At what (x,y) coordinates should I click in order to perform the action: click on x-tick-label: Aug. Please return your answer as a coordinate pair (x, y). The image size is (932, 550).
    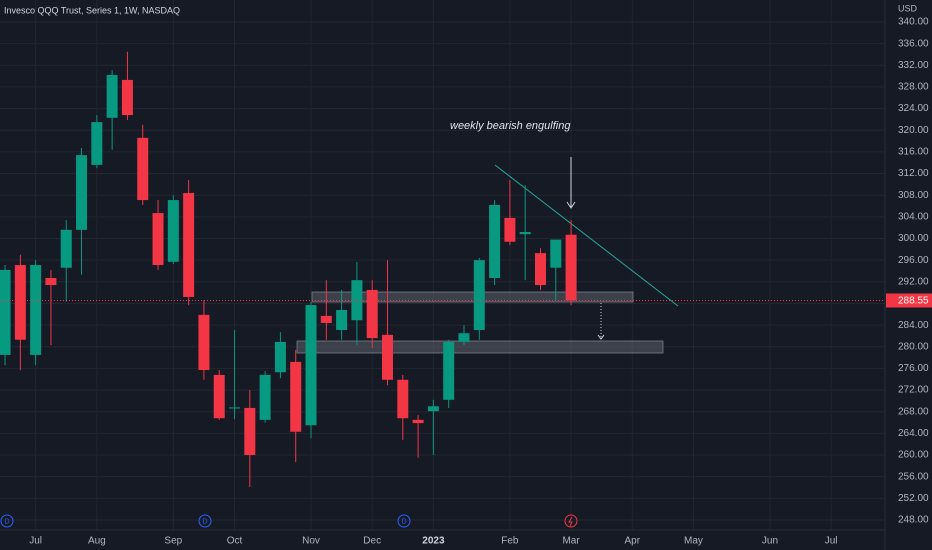
    Looking at the image, I should click on (97, 541).